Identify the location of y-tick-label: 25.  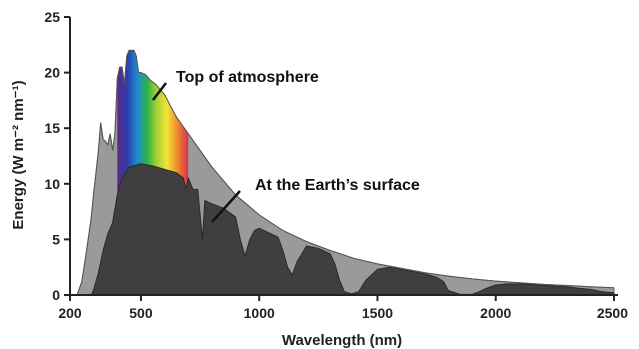
(52, 17).